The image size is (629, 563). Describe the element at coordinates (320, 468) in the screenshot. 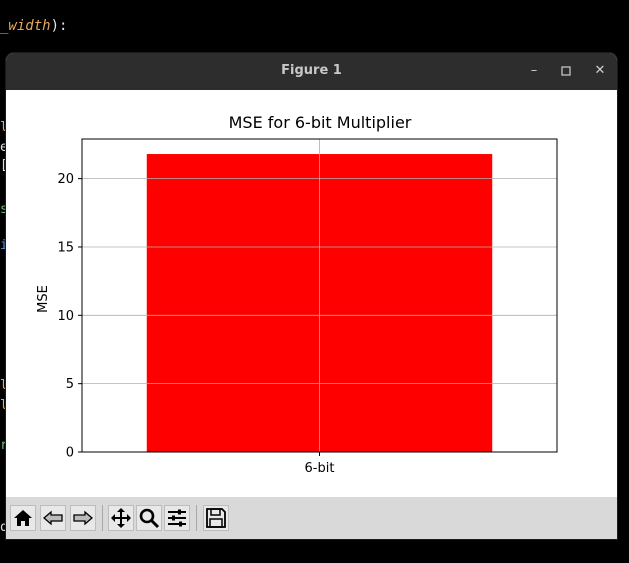

I see `x-tick-label: 6-bit` at that location.